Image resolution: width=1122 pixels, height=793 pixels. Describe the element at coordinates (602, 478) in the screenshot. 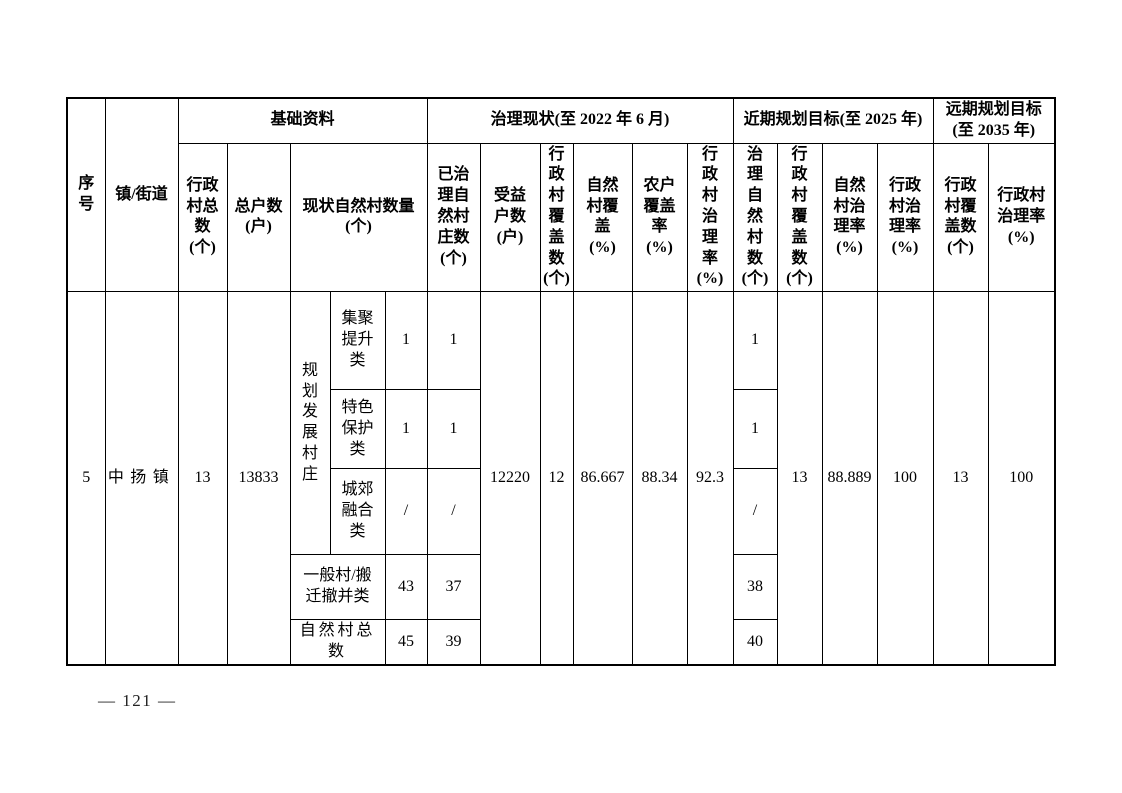

I see `cell-natural-coverage: 86.667` at that location.